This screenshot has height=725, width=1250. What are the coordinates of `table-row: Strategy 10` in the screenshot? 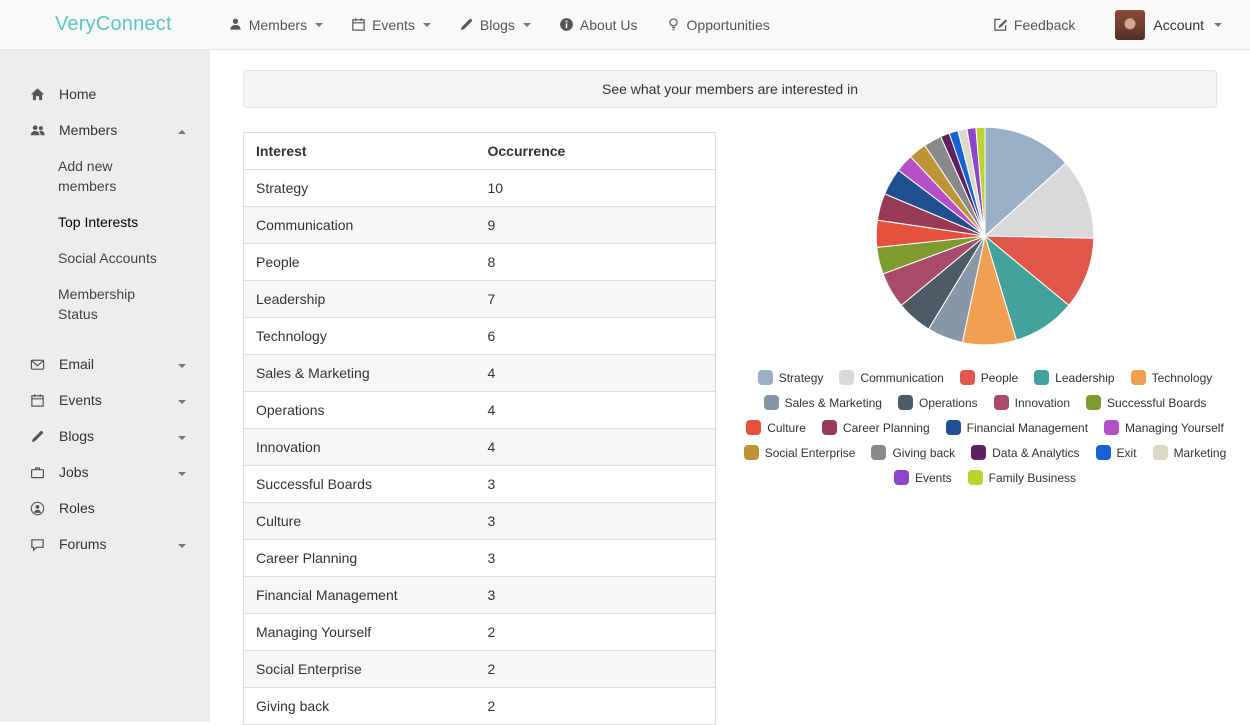 It's located at (479, 188).